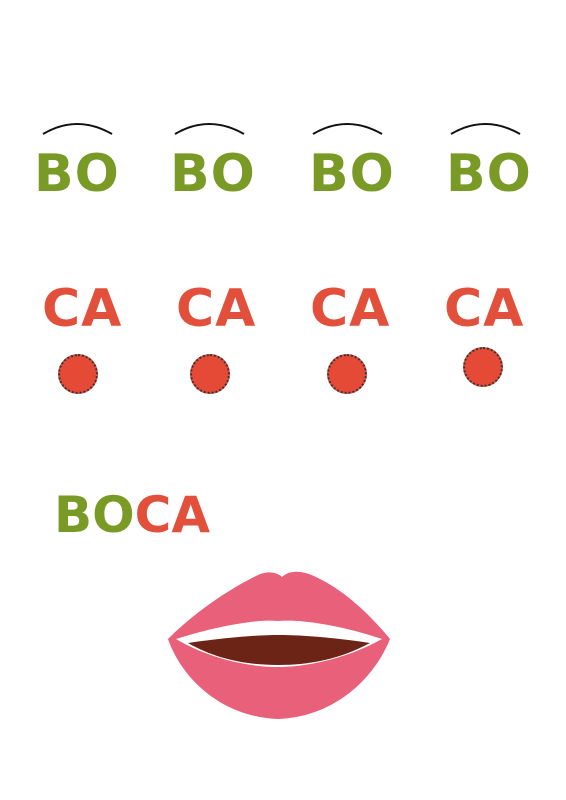 The width and height of the screenshot is (566, 800). What do you see at coordinates (172, 515) in the screenshot?
I see `word-part-ca: CA` at bounding box center [172, 515].